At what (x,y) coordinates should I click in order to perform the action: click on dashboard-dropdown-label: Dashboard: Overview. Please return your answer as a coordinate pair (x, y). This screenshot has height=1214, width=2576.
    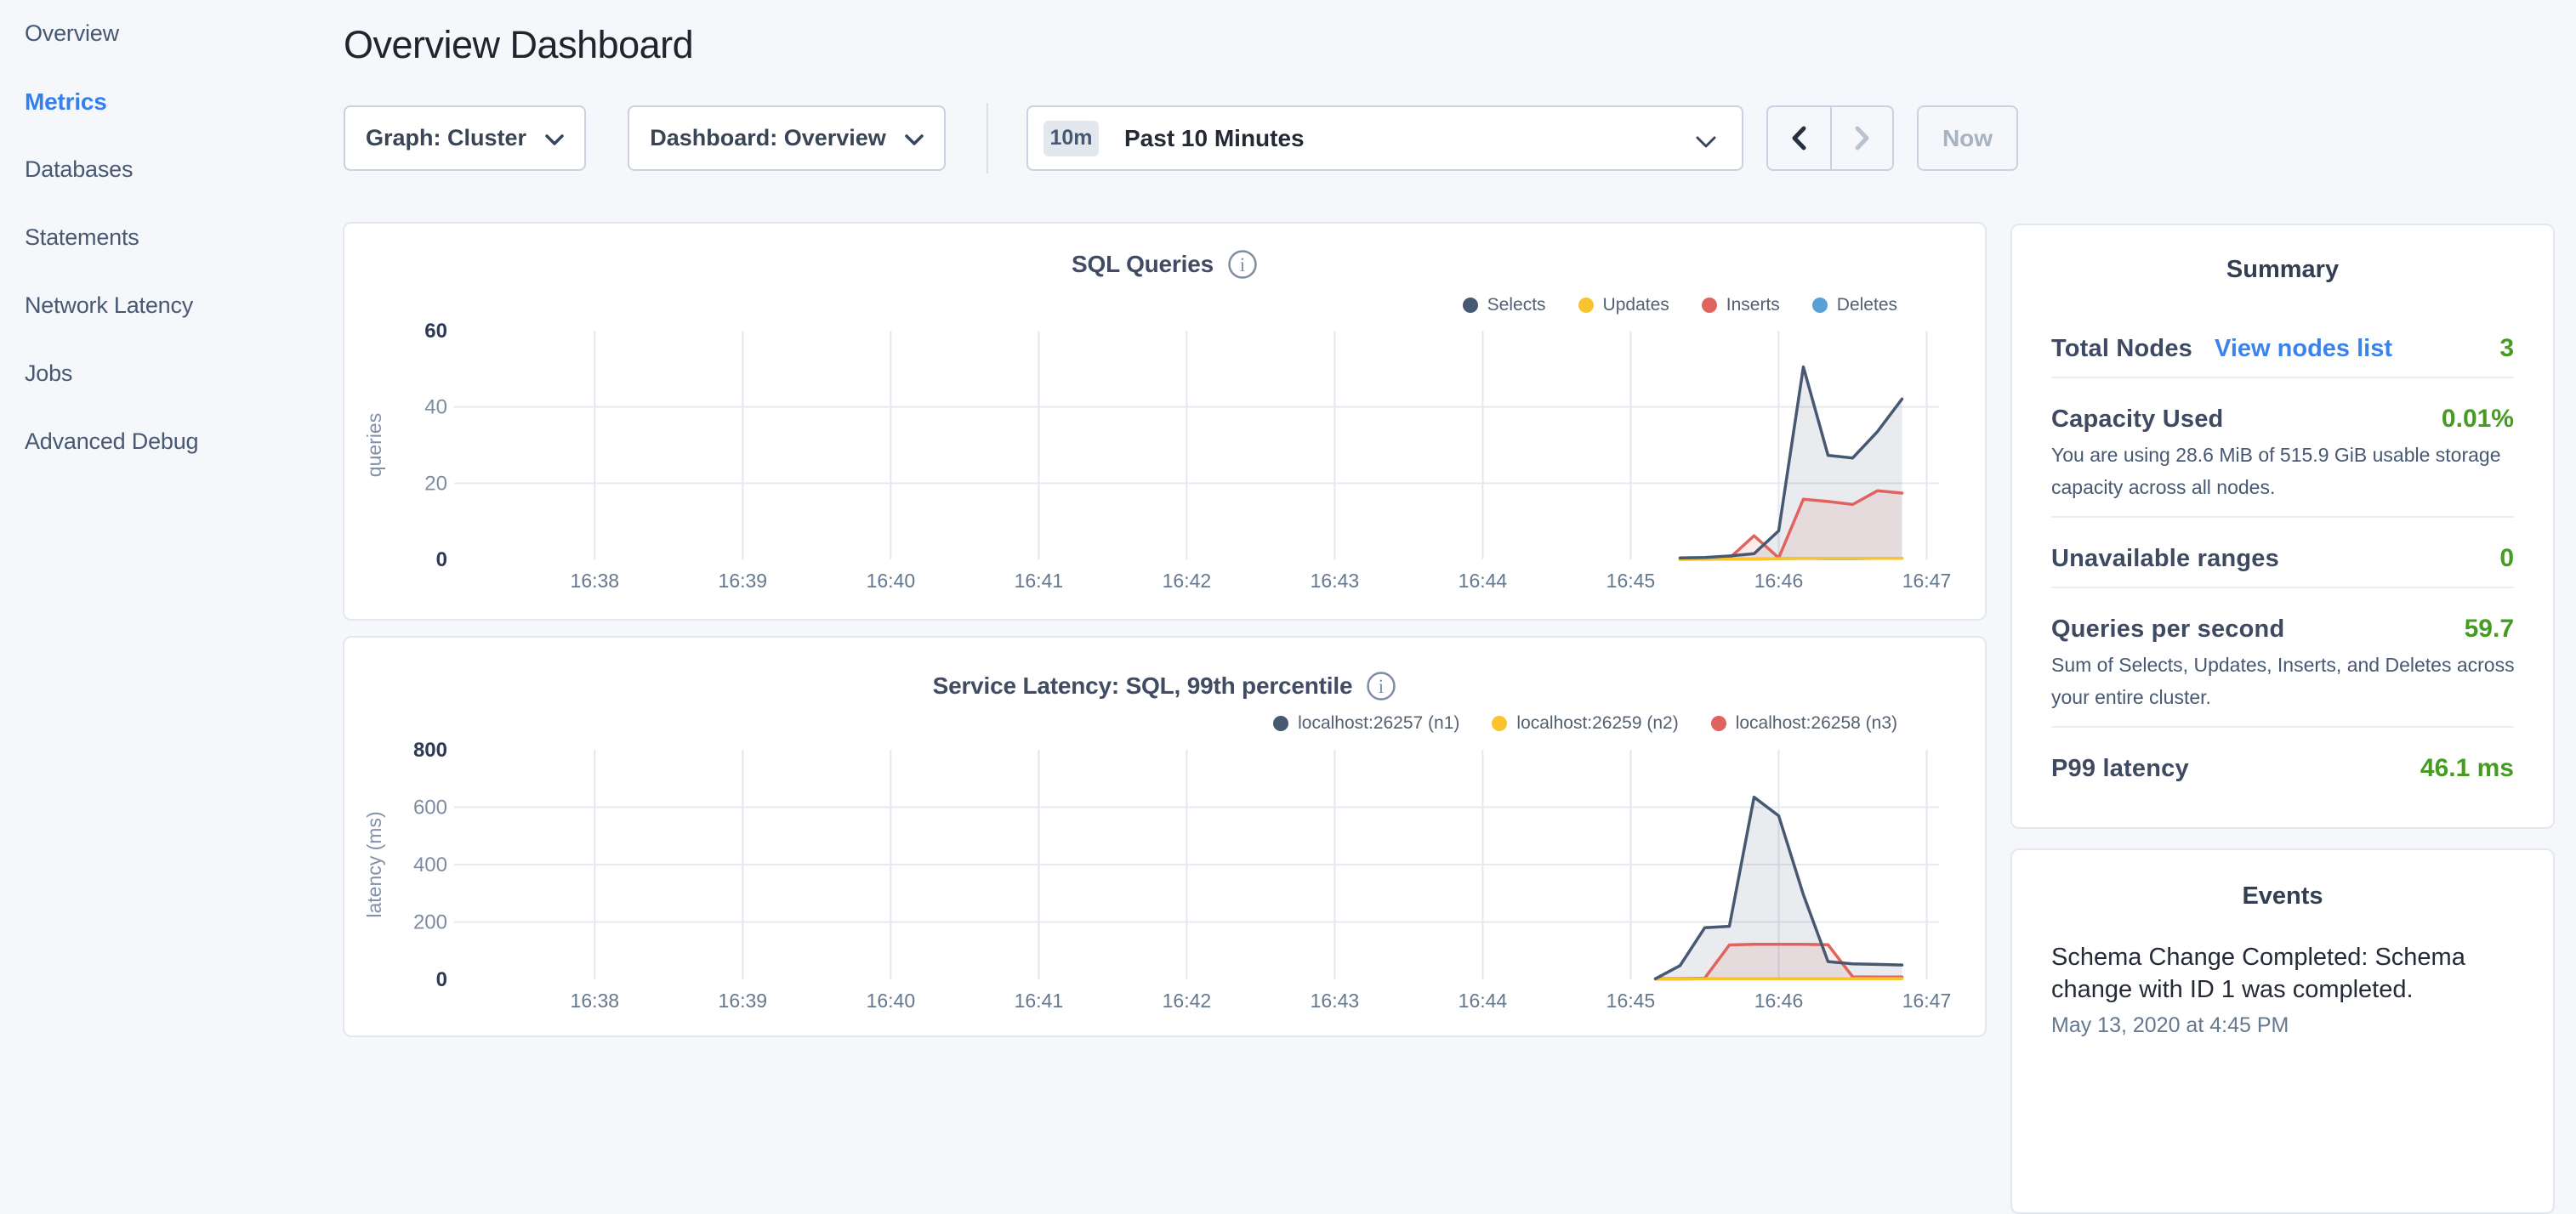
    Looking at the image, I should click on (768, 137).